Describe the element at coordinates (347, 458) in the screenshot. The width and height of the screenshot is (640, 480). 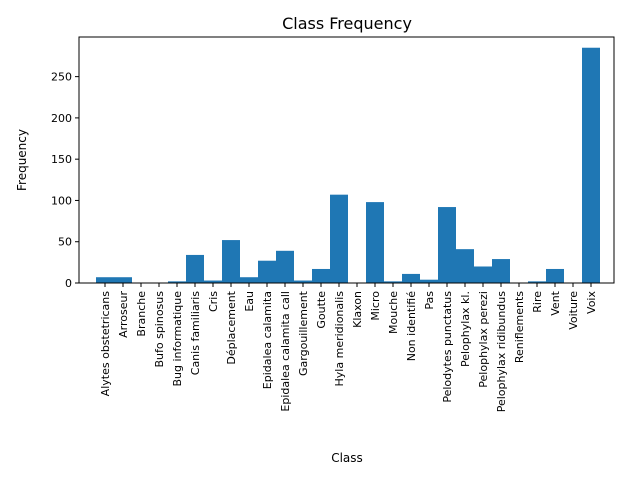
I see `x-axis-label: Class` at that location.